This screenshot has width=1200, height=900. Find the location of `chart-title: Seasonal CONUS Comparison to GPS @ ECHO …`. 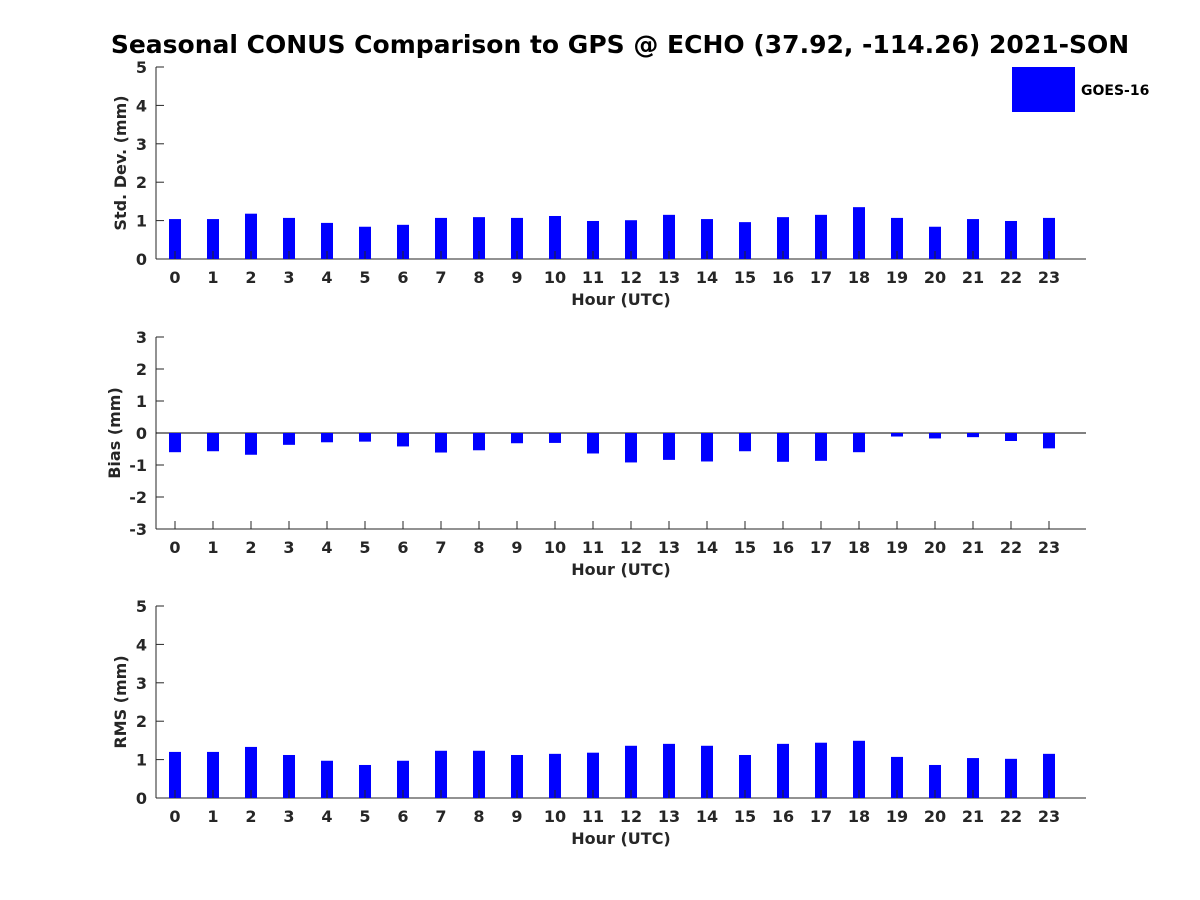

chart-title: Seasonal CONUS Comparison to GPS @ ECHO … is located at coordinates (620, 44).